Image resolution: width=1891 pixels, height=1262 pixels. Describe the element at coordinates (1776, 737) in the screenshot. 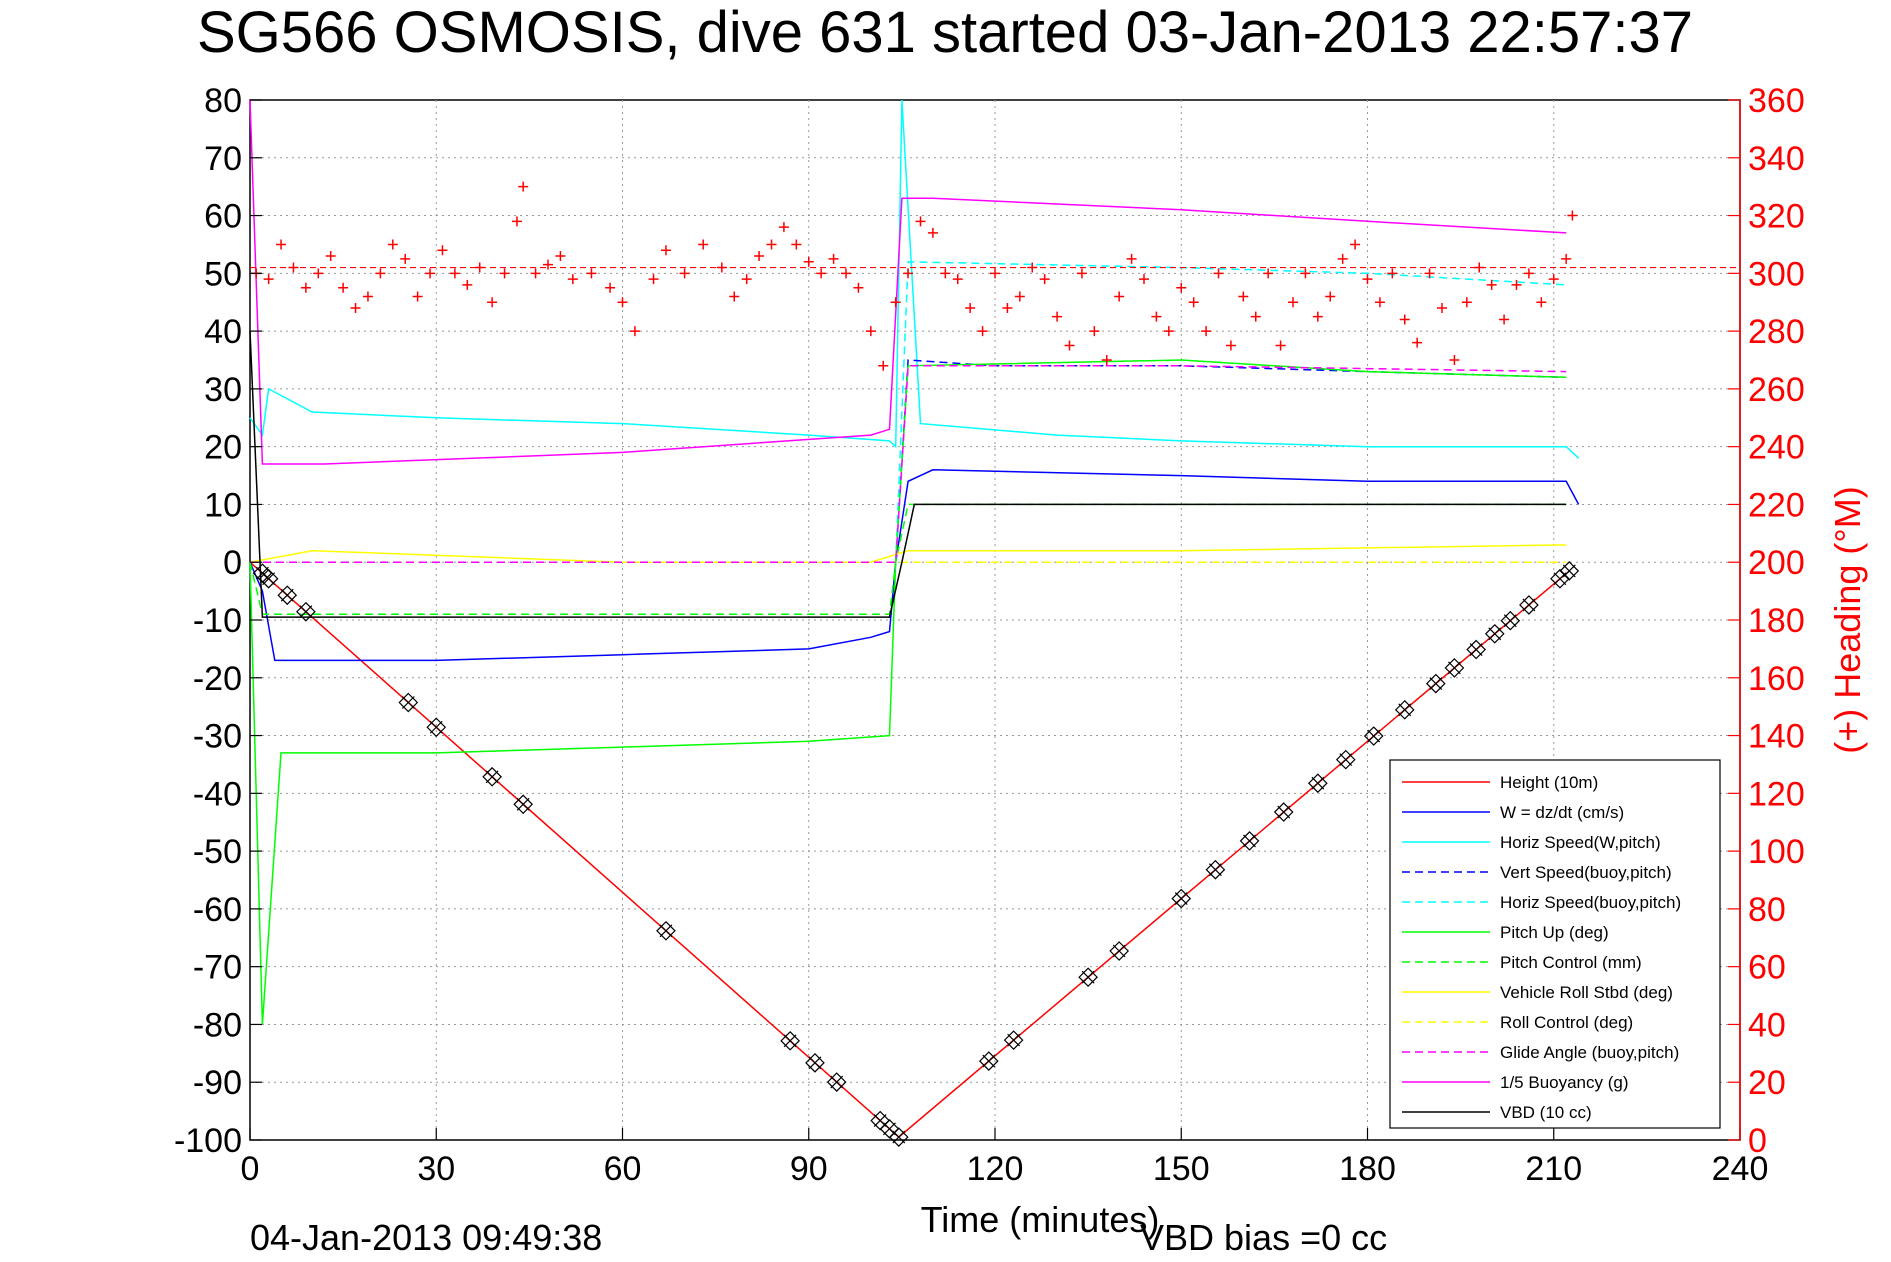

I see `right-tick-label: 140` at that location.